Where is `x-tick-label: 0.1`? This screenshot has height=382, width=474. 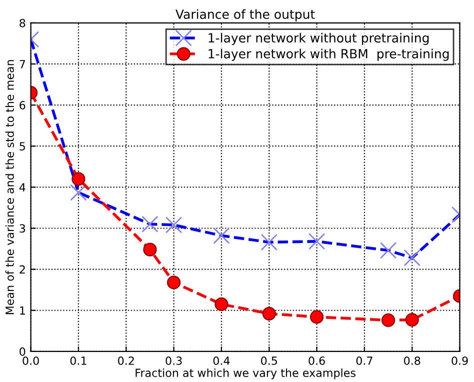
x-tick-label: 0.1 is located at coordinates (78, 360).